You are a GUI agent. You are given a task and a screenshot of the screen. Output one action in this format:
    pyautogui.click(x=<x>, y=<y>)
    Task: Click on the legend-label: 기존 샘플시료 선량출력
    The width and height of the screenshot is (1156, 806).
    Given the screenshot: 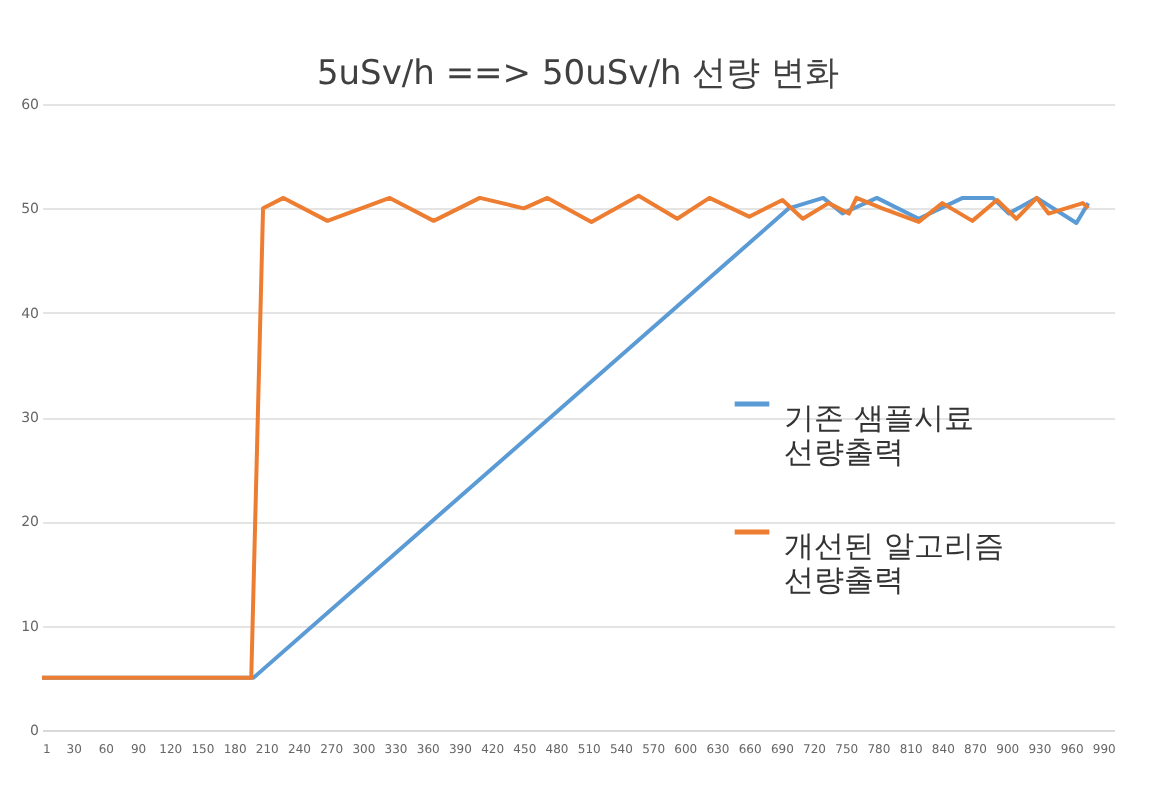 What is the action you would take?
    pyautogui.click(x=879, y=435)
    